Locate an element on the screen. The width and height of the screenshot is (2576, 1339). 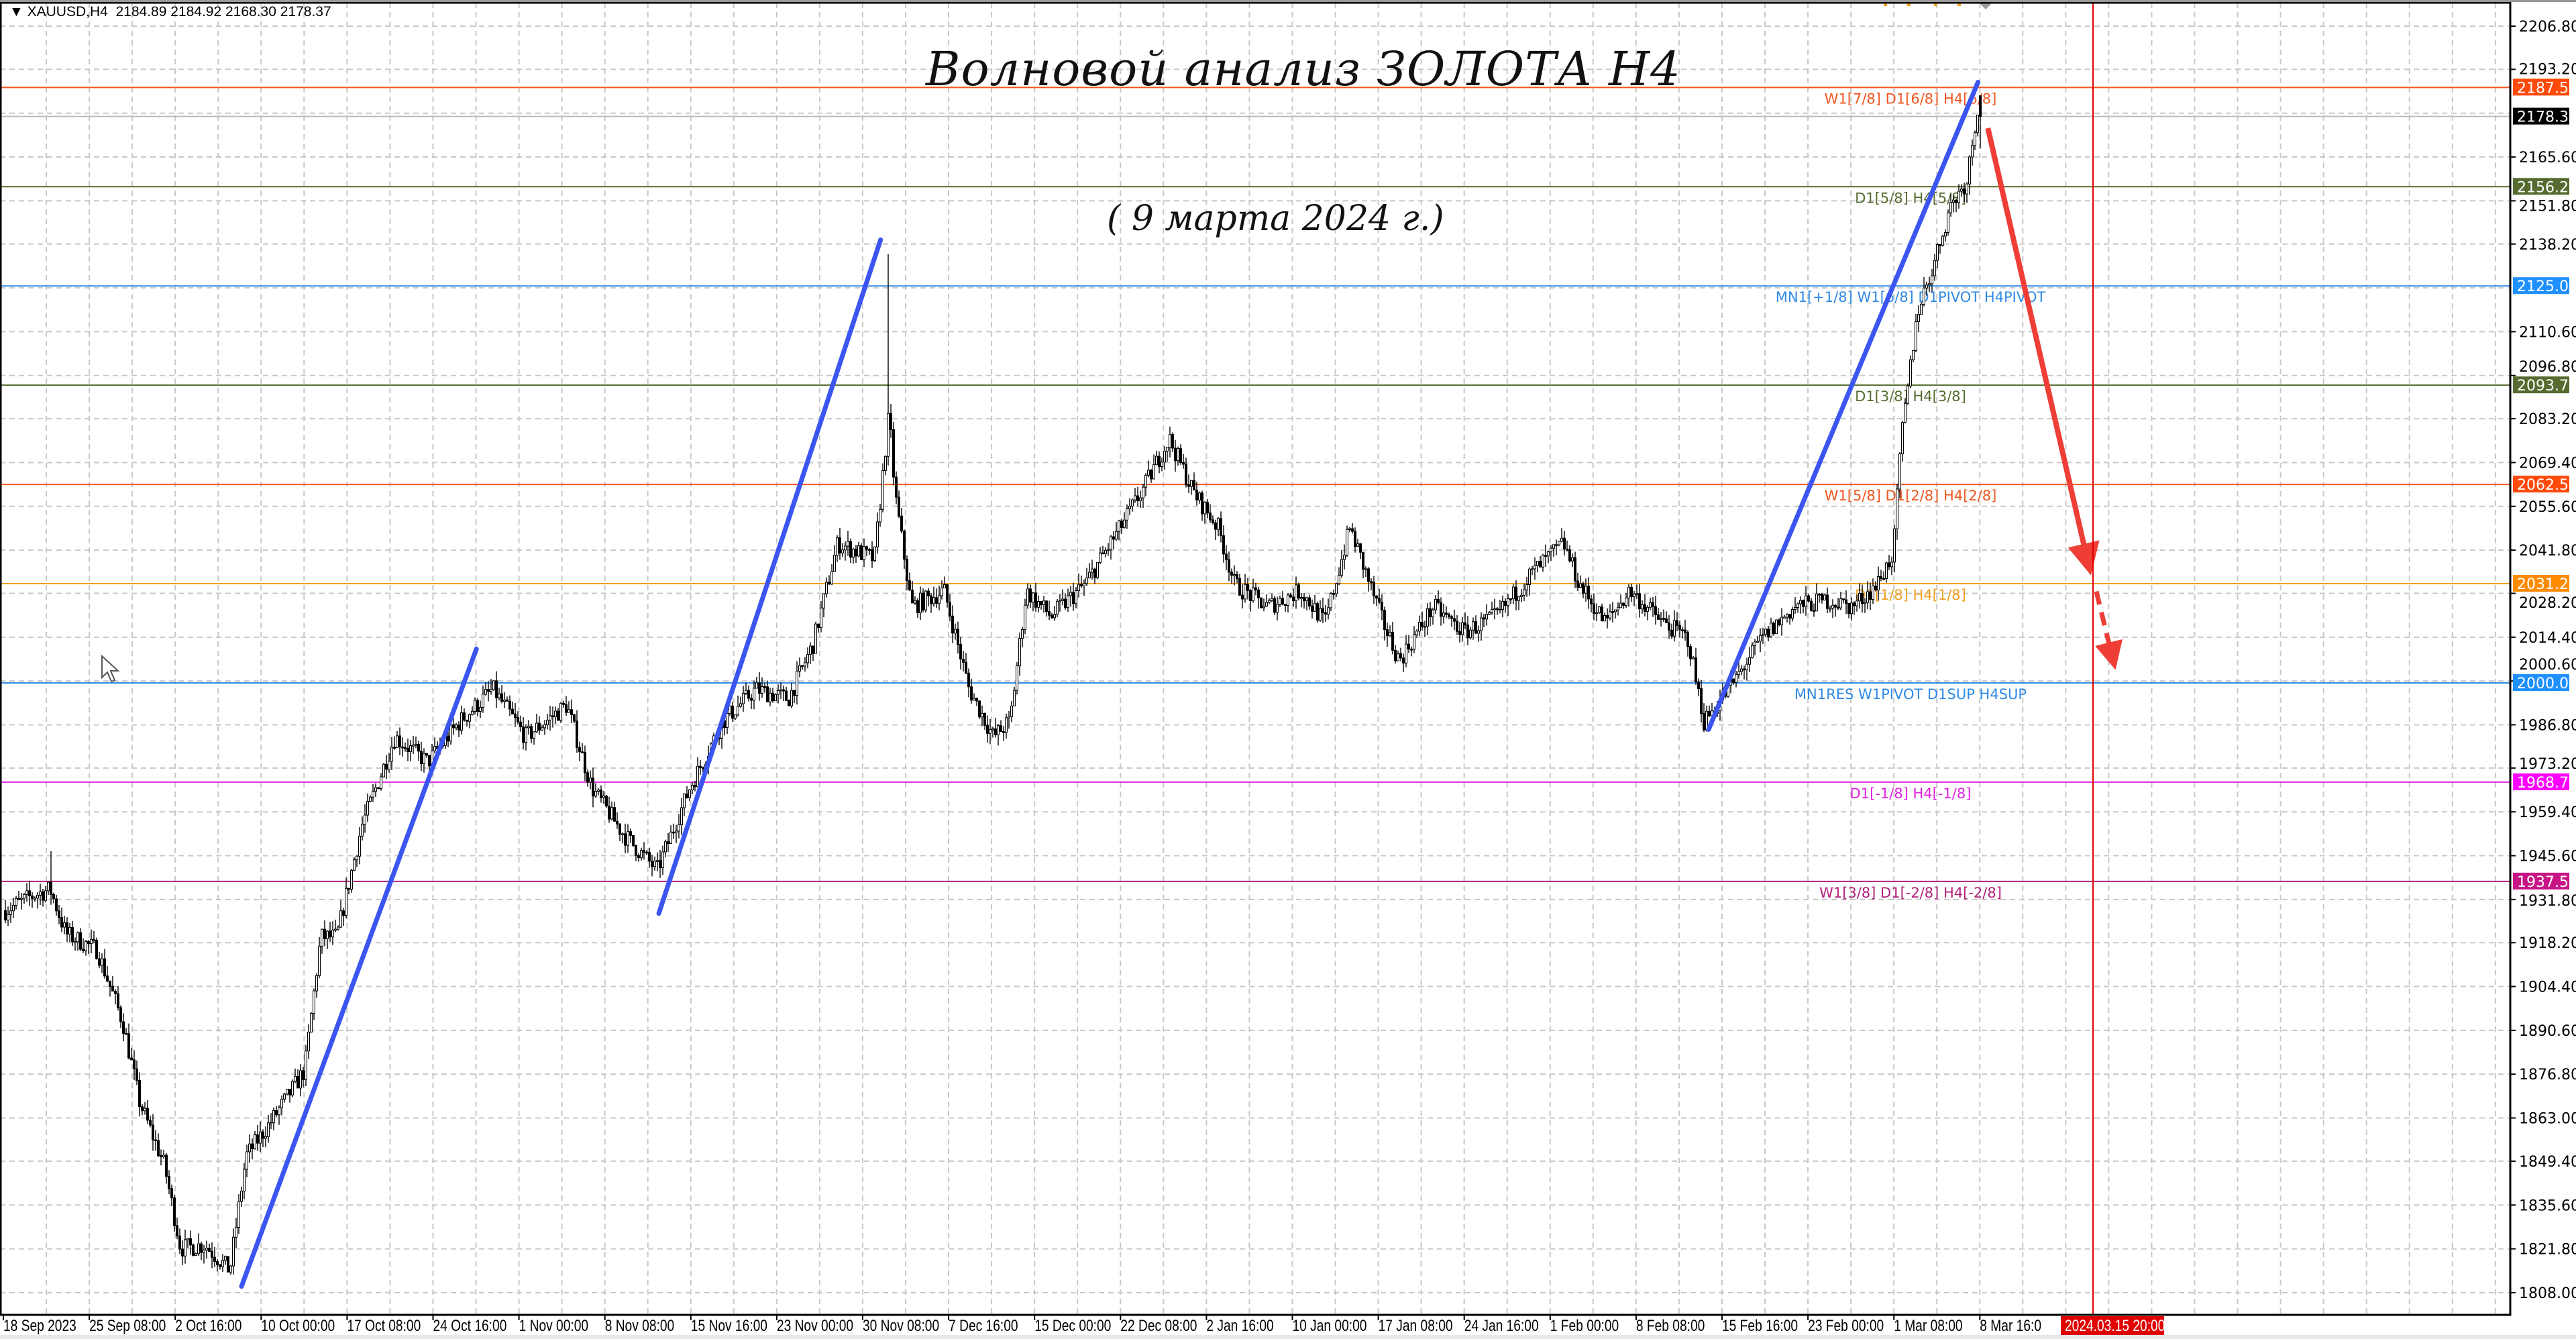
price-tag-label: 1968.75 is located at coordinates (2546, 783).